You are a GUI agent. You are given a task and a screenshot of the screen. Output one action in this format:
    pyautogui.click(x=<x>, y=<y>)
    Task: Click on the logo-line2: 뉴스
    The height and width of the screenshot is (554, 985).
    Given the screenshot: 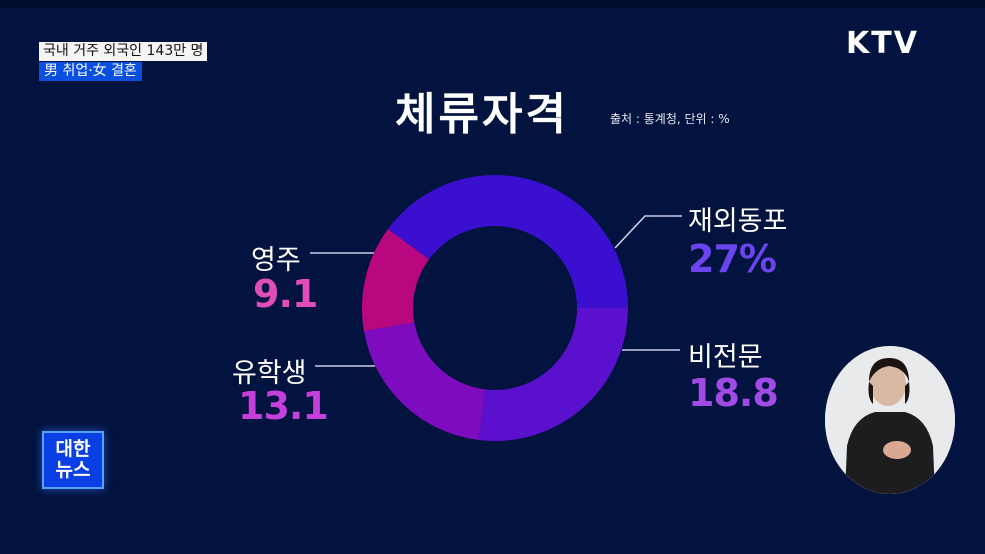 What is the action you would take?
    pyautogui.click(x=73, y=470)
    